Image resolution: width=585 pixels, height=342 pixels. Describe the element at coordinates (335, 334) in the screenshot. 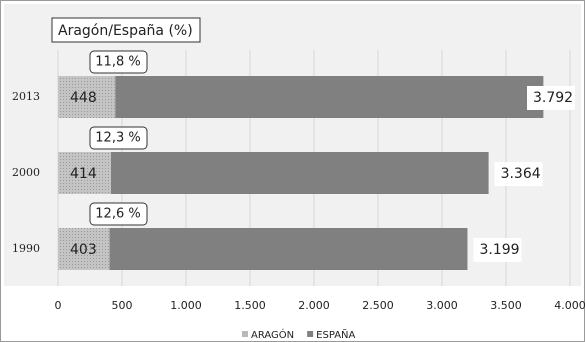

I see `legend-label: ESPAÑA` at that location.